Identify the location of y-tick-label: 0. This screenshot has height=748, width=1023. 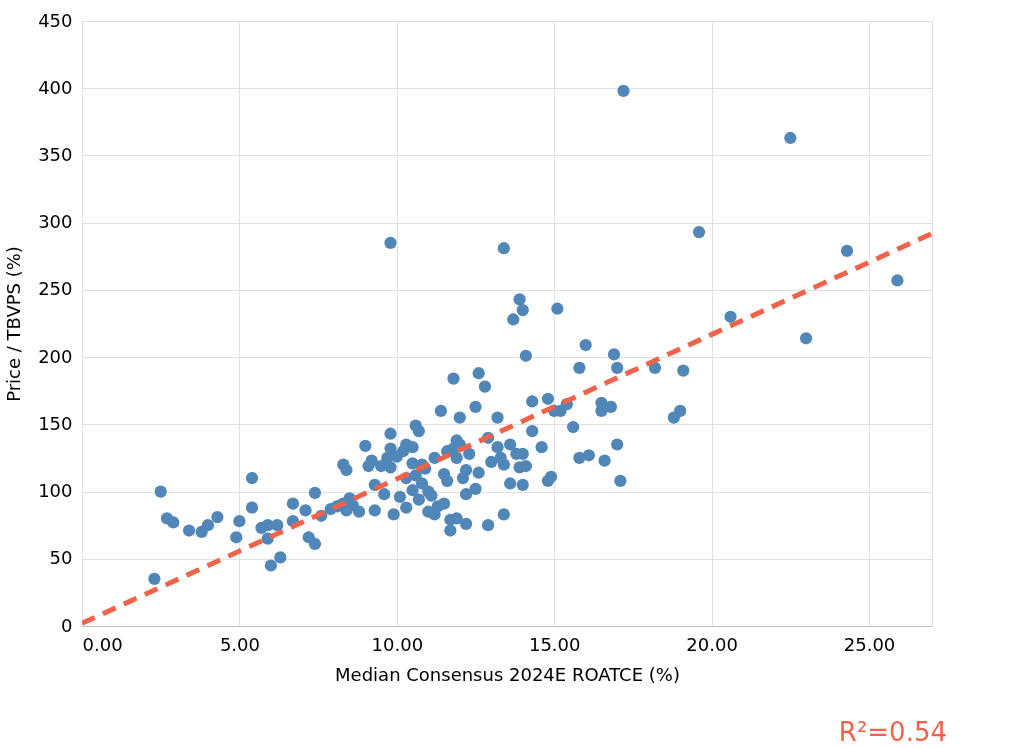
(67, 625).